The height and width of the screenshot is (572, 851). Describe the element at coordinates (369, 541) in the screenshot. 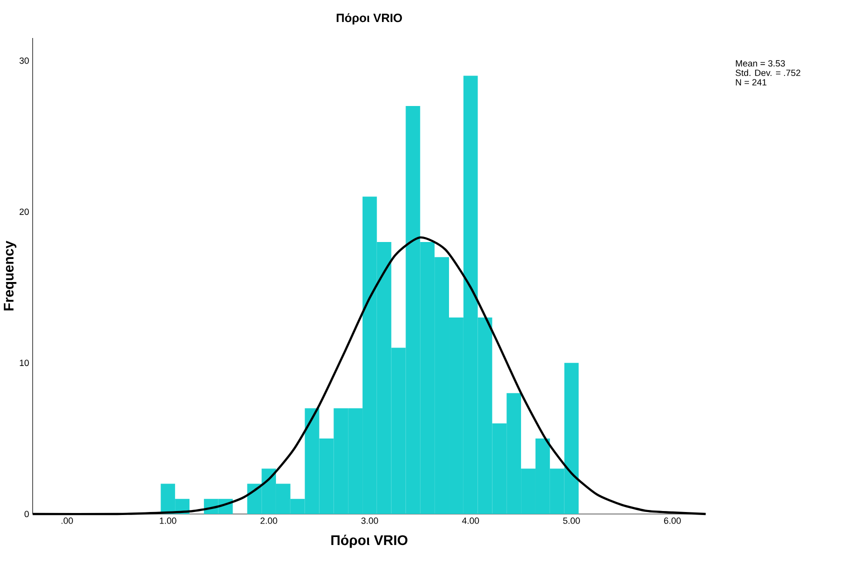

I see `x-axis-title: Πόροι VRIO` at that location.